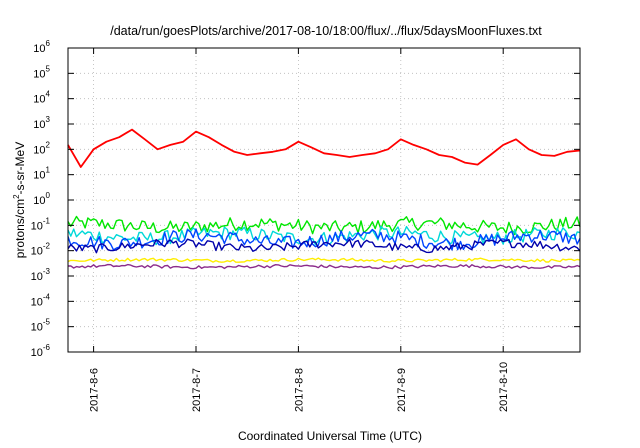 This screenshot has width=640, height=448. I want to click on y-tick-label: 10³, so click(41, 123).